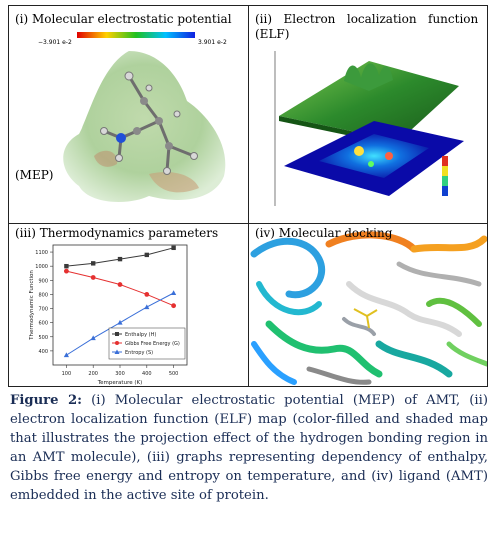 The height and width of the screenshot is (536, 498). What do you see at coordinates (120, 288) in the screenshot?
I see `series-line` at bounding box center [120, 288].